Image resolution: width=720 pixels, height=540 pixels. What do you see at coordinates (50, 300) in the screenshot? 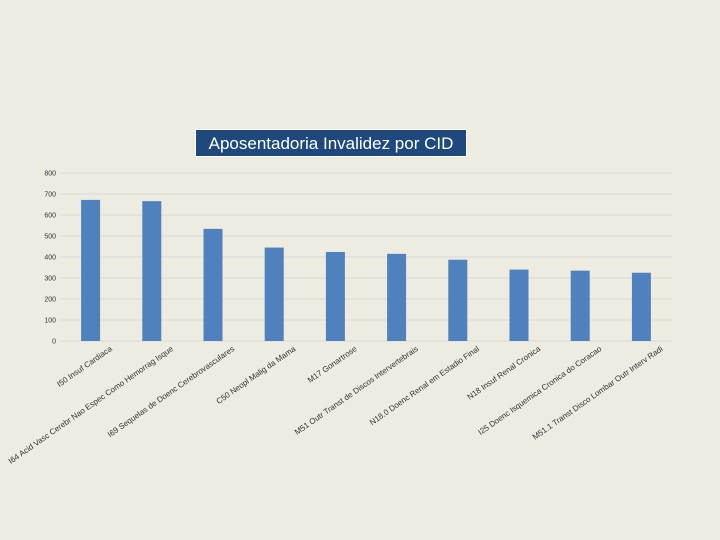
I see `y-tick-label: 200` at bounding box center [50, 300].